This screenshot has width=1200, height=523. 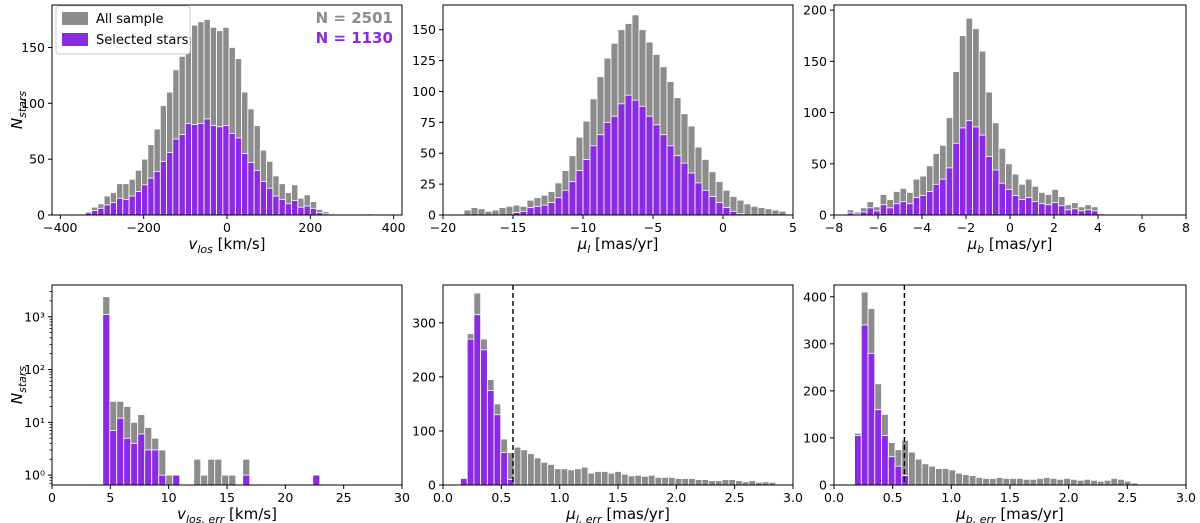 I want to click on legend: All sample Selected stars, so click(x=123, y=30).